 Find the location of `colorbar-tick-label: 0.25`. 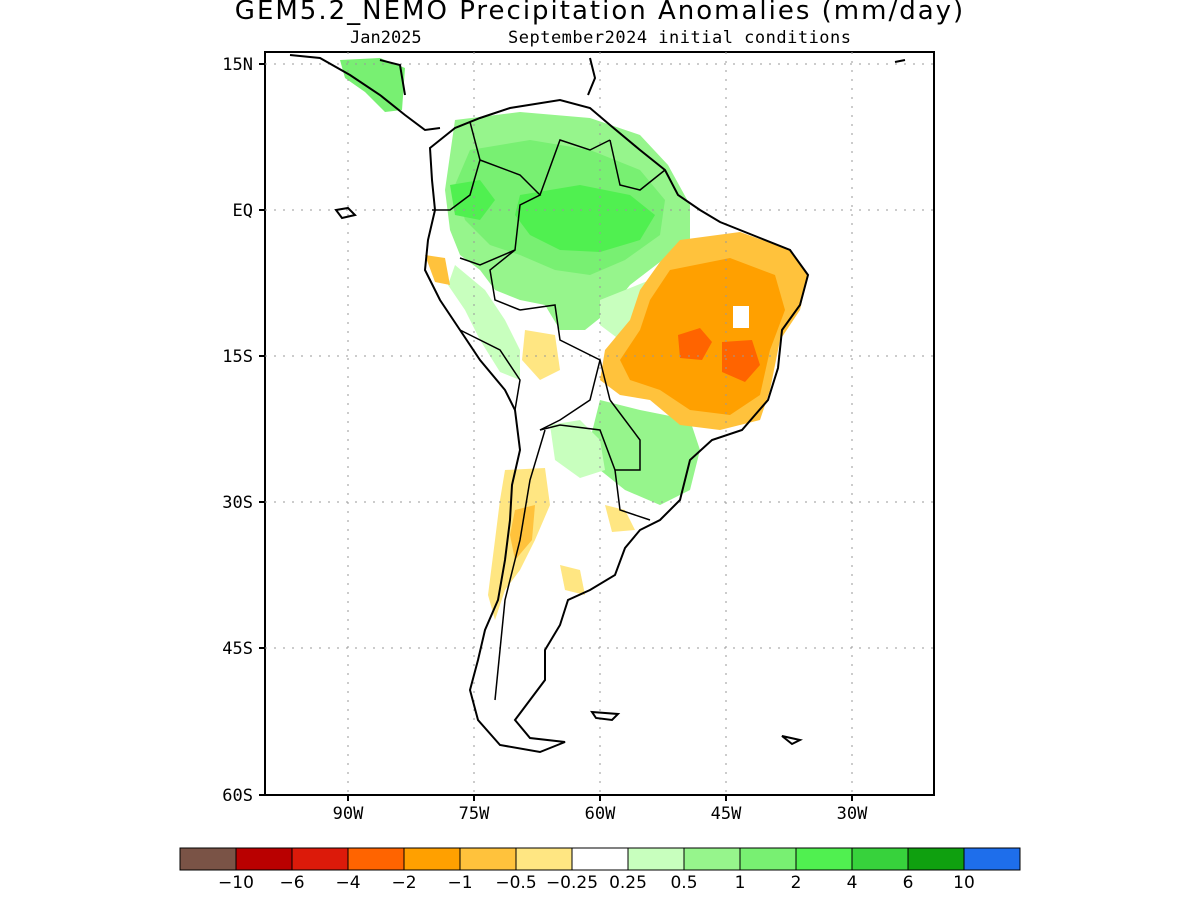

colorbar-tick-label: 0.25 is located at coordinates (628, 883).